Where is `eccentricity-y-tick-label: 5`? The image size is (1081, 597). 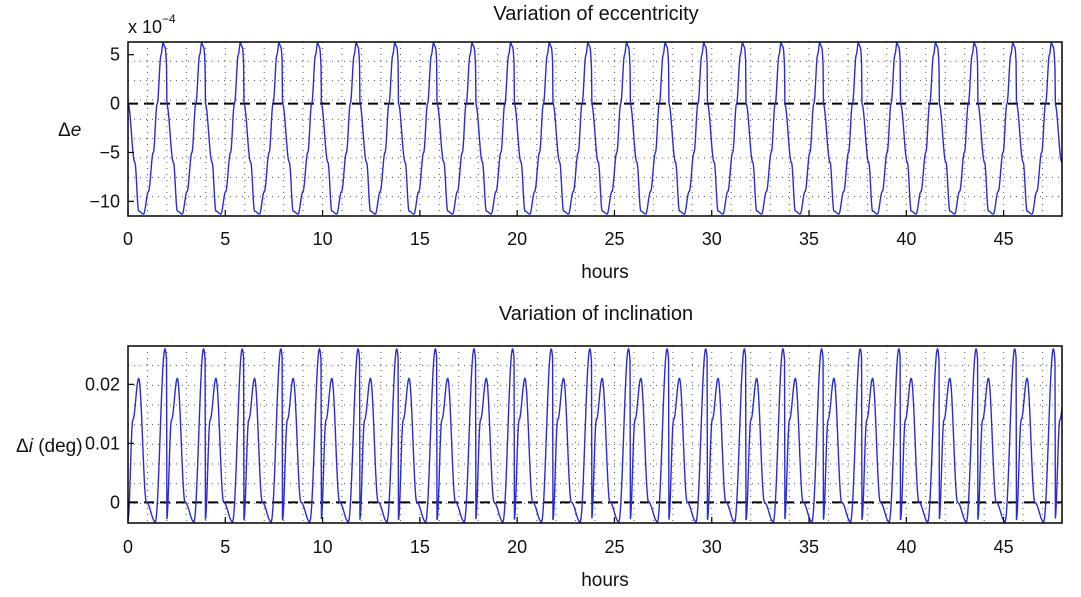 eccentricity-y-tick-label: 5 is located at coordinates (115, 55).